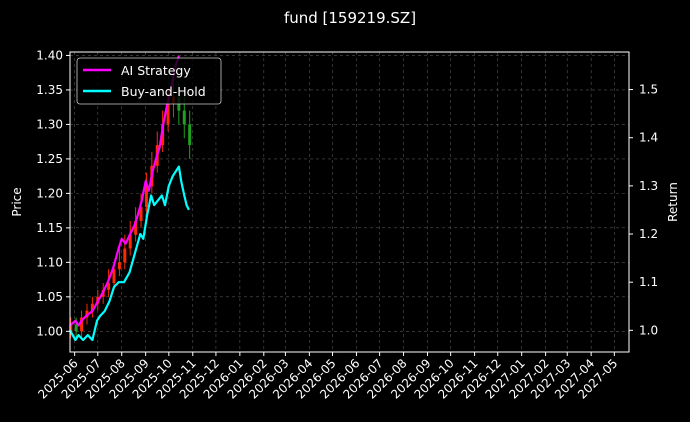 This screenshot has width=690, height=422. I want to click on left-tick-label-3: 1.15, so click(49, 228).